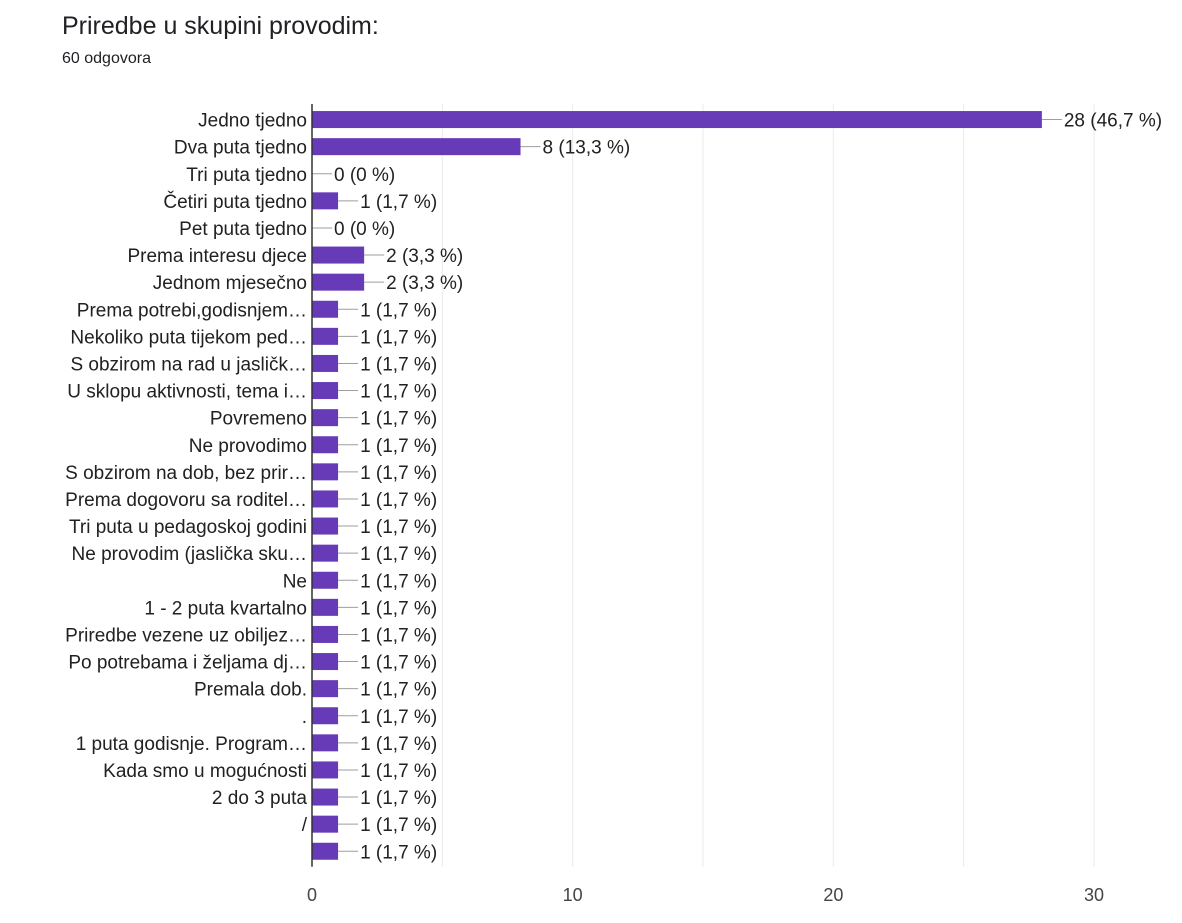  I want to click on category-label: Ne provodimo, so click(248, 446).